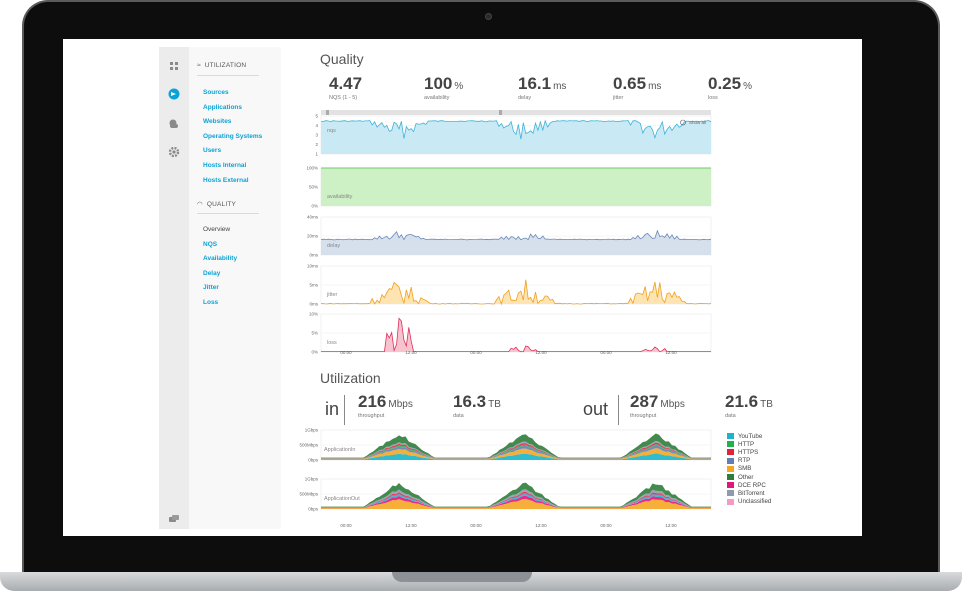 The width and height of the screenshot is (962, 591). Describe the element at coordinates (342, 499) in the screenshot. I see `chart-label: ApplicationOut` at that location.